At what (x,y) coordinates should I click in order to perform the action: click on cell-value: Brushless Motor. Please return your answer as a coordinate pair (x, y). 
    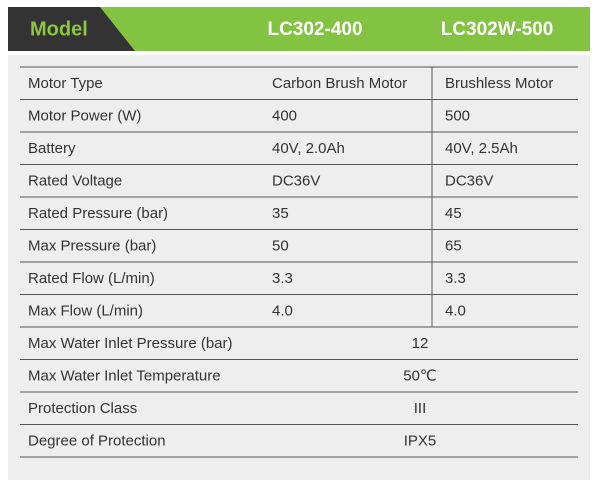
    Looking at the image, I should click on (499, 83).